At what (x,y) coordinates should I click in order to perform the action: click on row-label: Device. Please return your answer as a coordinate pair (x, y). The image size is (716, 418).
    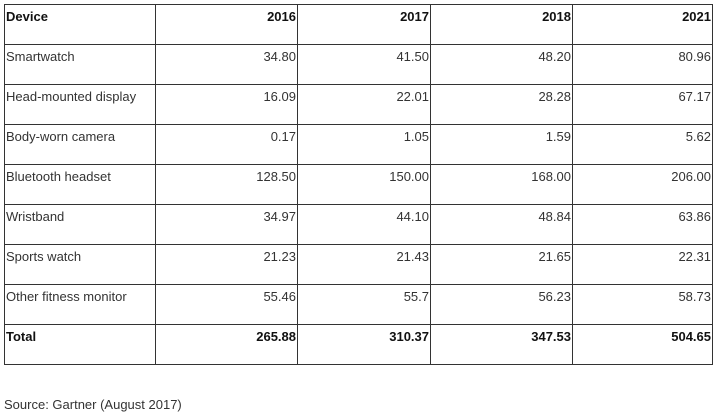
    Looking at the image, I should click on (80, 24).